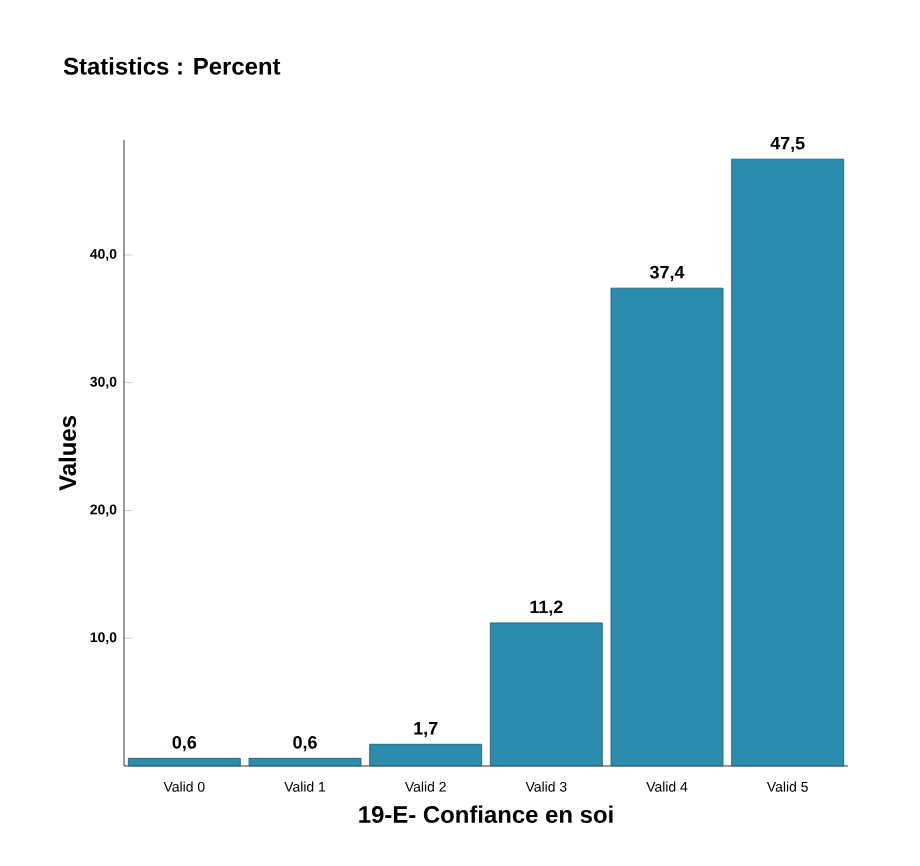 This screenshot has width=920, height=866. What do you see at coordinates (67, 453) in the screenshot?
I see `y-axis-title: Values` at bounding box center [67, 453].